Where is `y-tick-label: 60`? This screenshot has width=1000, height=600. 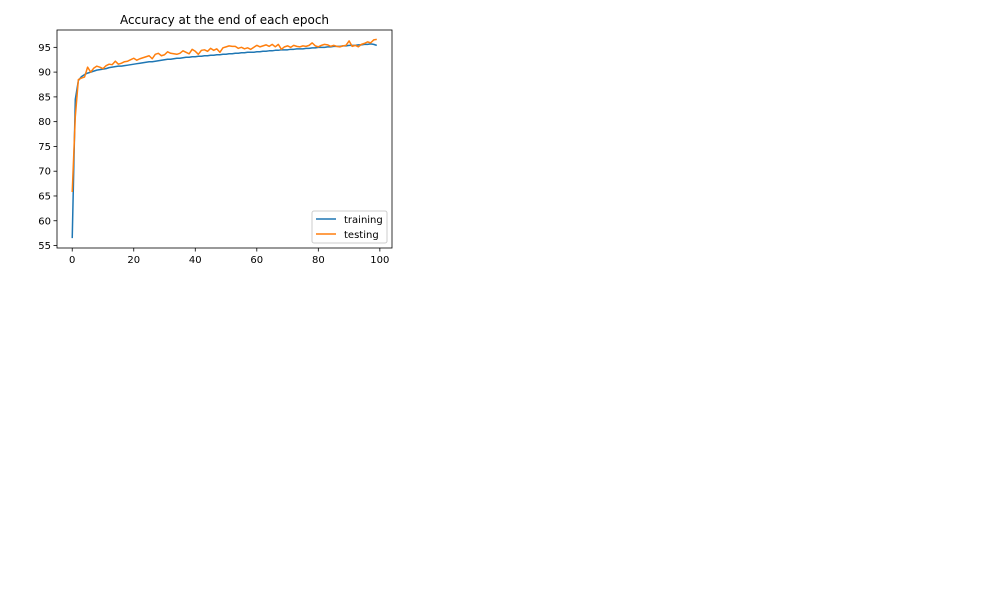 y-tick-label: 60 is located at coordinates (44, 221).